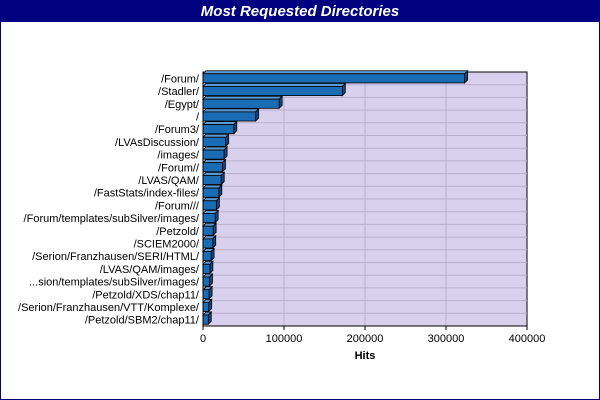 The image size is (600, 400). I want to click on category-label: /images/, so click(178, 156).